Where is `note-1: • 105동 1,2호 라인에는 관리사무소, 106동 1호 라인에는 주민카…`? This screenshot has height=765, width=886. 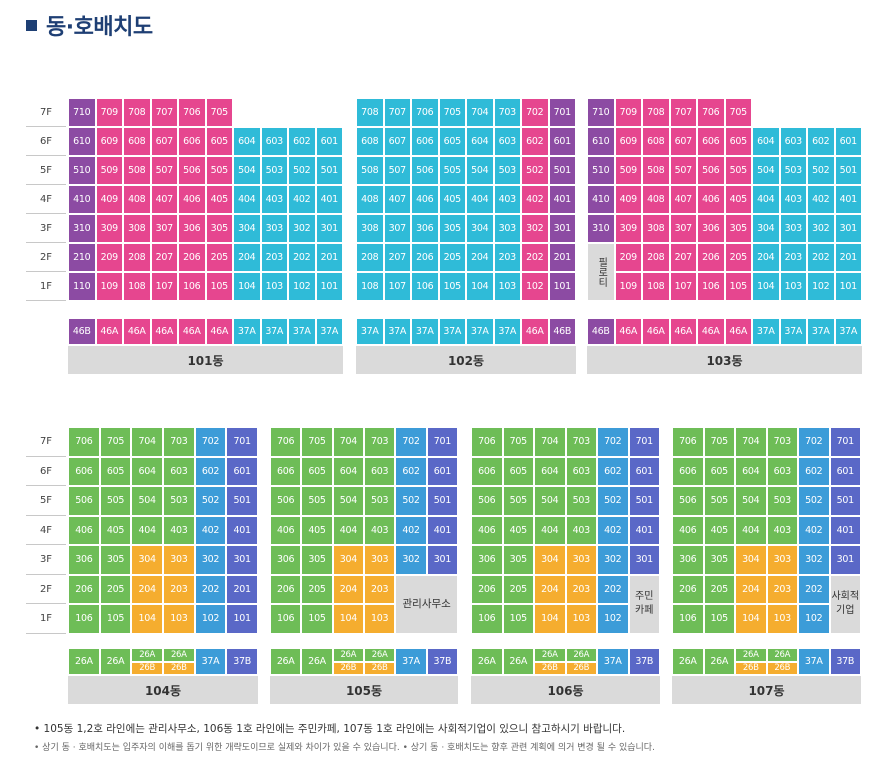 note-1: • 105동 1,2호 라인에는 관리사무소, 106동 1호 라인에는 주민카… is located at coordinates (330, 729).